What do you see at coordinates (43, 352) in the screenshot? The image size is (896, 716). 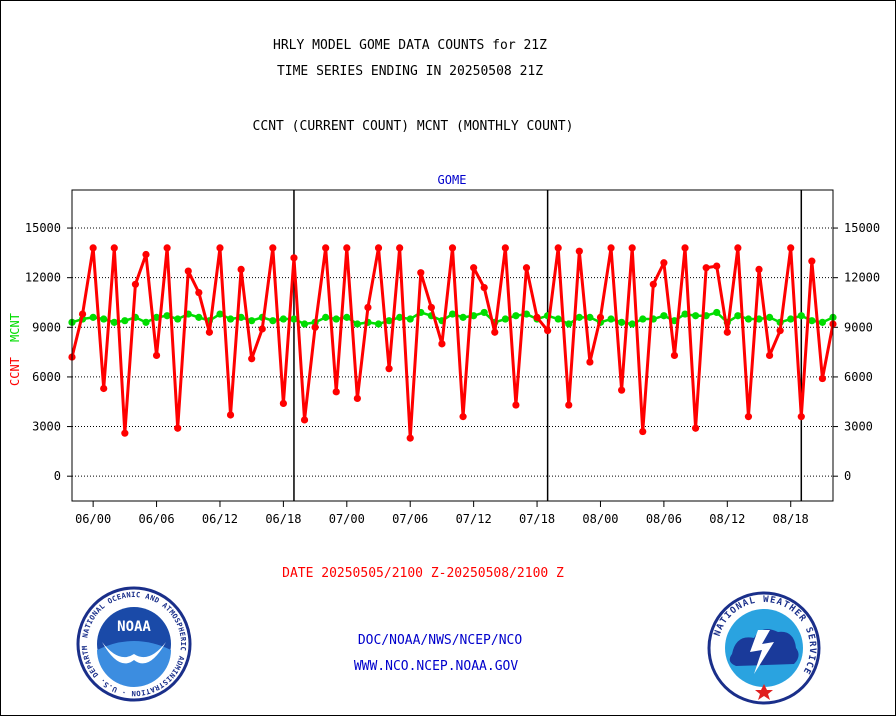 I see `y-tick-labels-left: 0 3000 6000 9000 12000 15000` at bounding box center [43, 352].